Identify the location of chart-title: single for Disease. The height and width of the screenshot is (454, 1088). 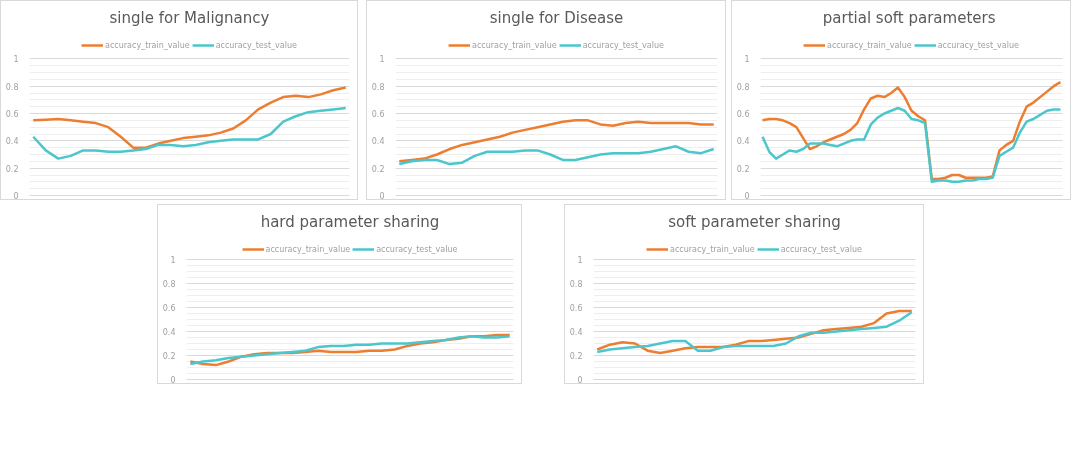
(556, 17).